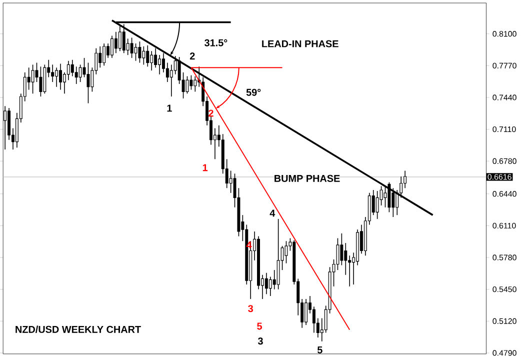 The image size is (524, 363). What do you see at coordinates (78, 330) in the screenshot?
I see `text: NZD/USD WEEKLY CHART` at bounding box center [78, 330].